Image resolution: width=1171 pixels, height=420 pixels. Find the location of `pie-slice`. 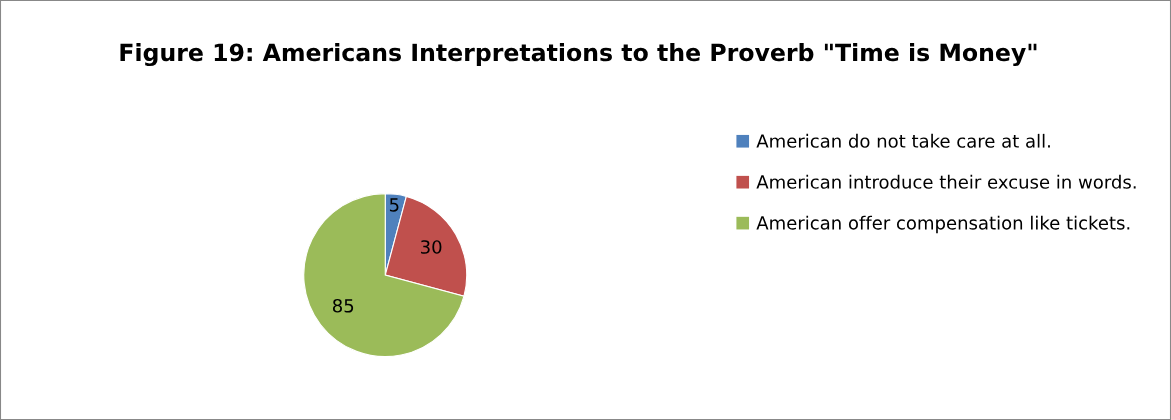

pie-slice is located at coordinates (384, 275).